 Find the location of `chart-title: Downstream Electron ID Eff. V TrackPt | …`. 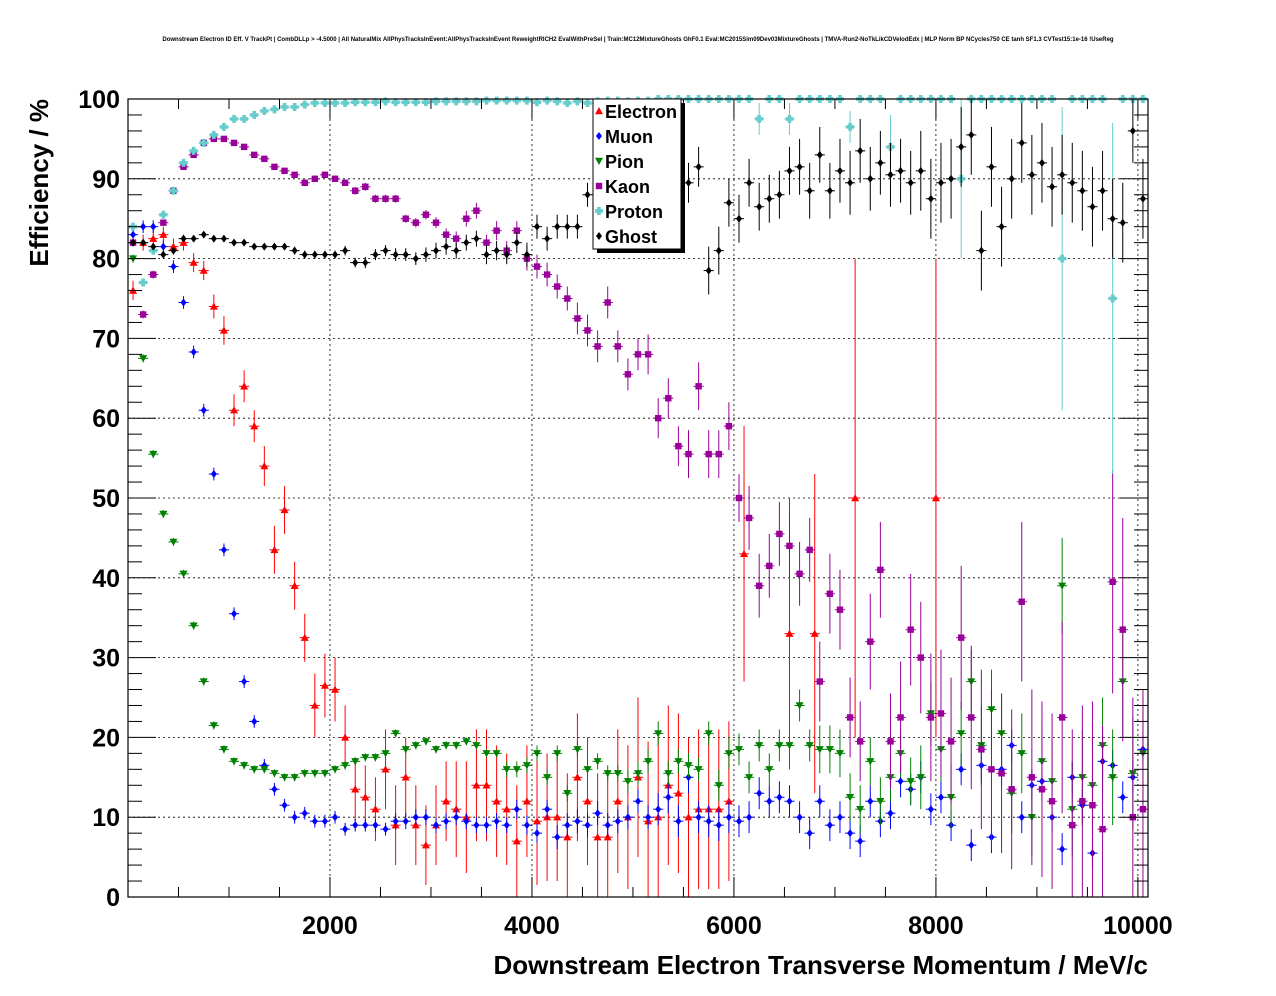

chart-title: Downstream Electron ID Eff. V TrackPt | … is located at coordinates (638, 40).